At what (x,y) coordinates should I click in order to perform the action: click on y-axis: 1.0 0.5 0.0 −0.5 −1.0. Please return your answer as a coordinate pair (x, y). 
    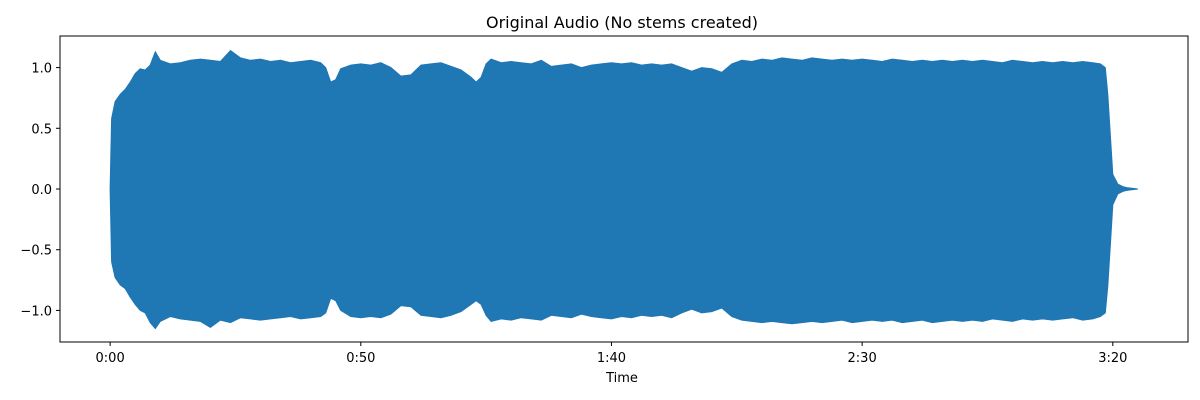
    Looking at the image, I should click on (40, 190).